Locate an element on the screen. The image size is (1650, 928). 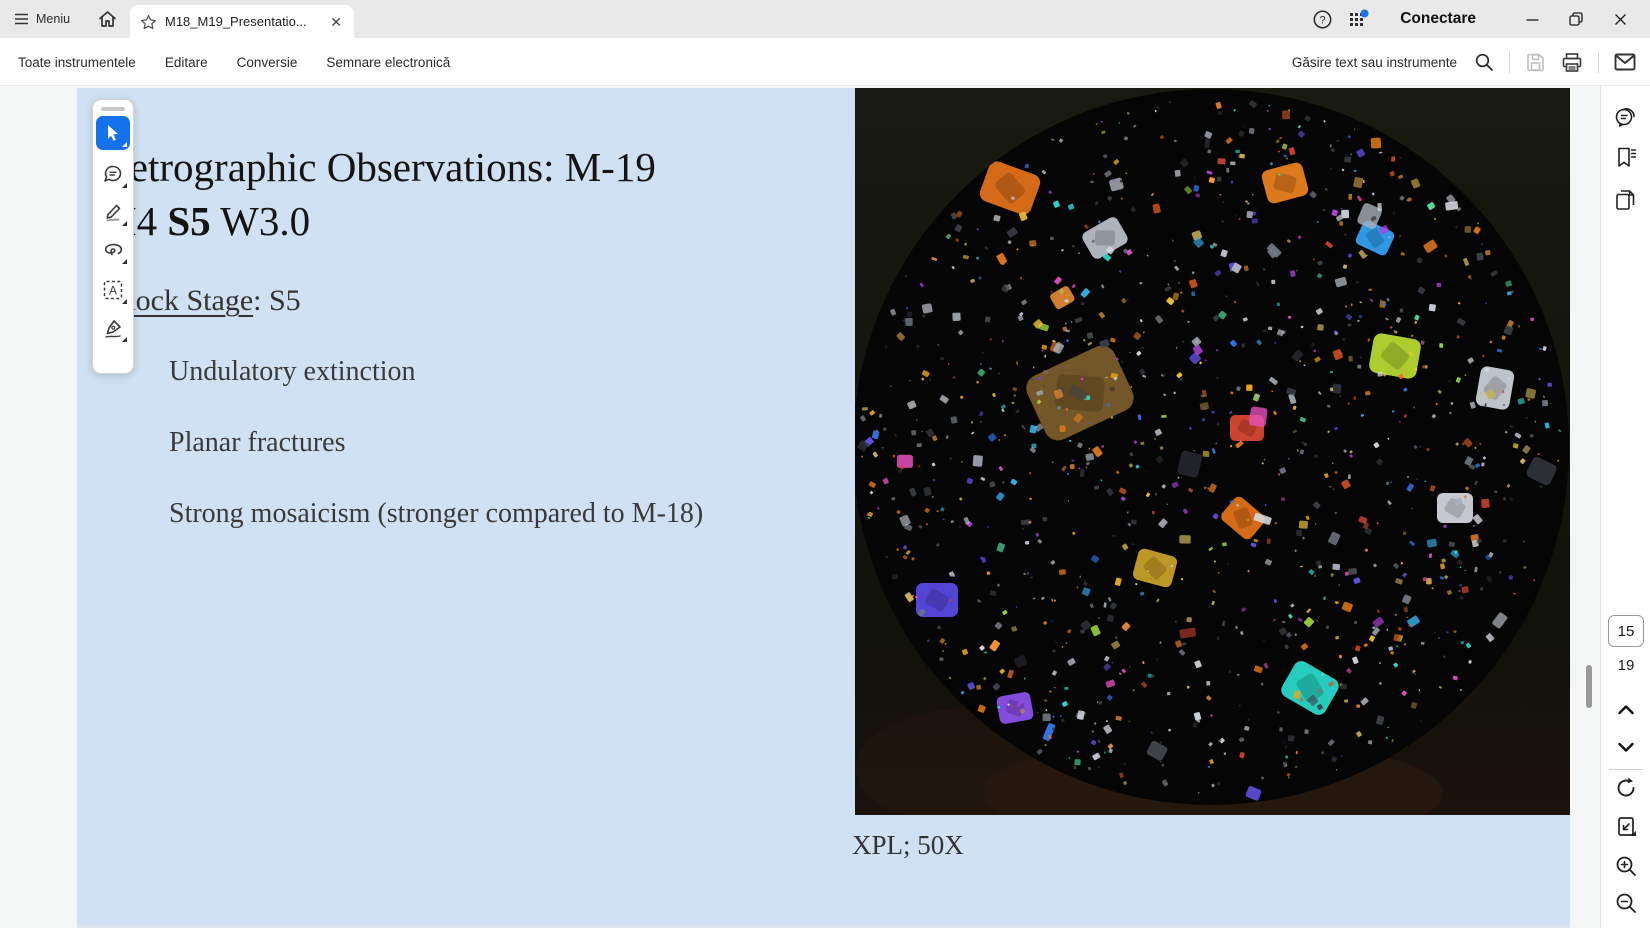
thumbnails-panel-button is located at coordinates (1626, 200).